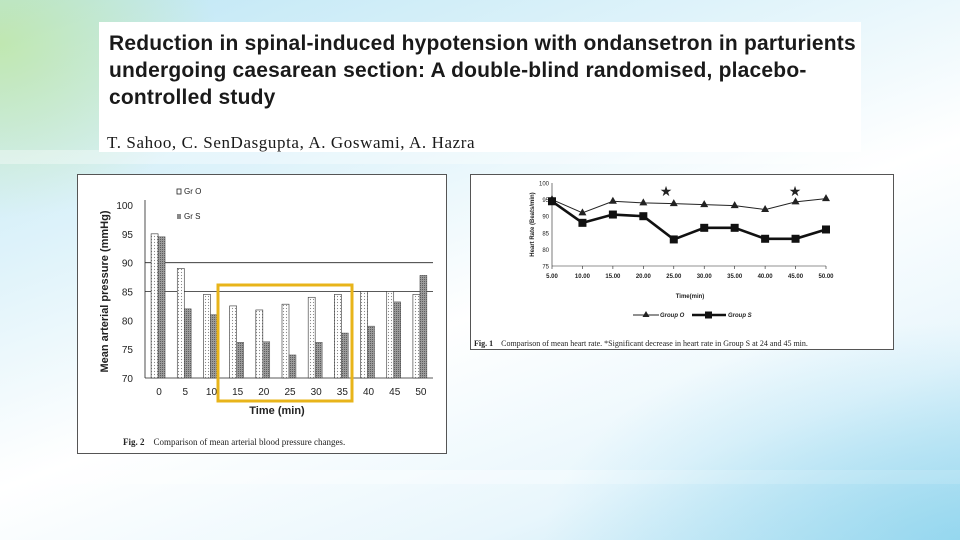  What do you see at coordinates (552, 277) in the screenshot?
I see `x-tick-label: 5.00` at bounding box center [552, 277].